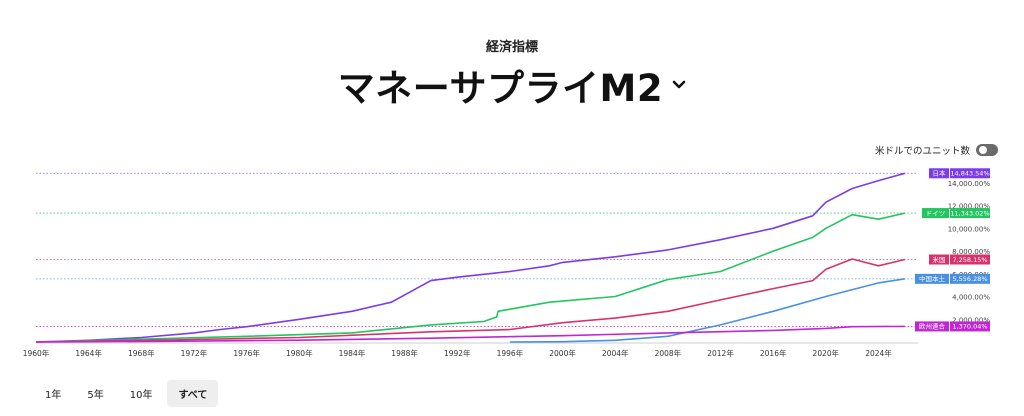 This screenshot has height=416, width=1024. What do you see at coordinates (983, 150) in the screenshot?
I see `toggle-knob` at bounding box center [983, 150].